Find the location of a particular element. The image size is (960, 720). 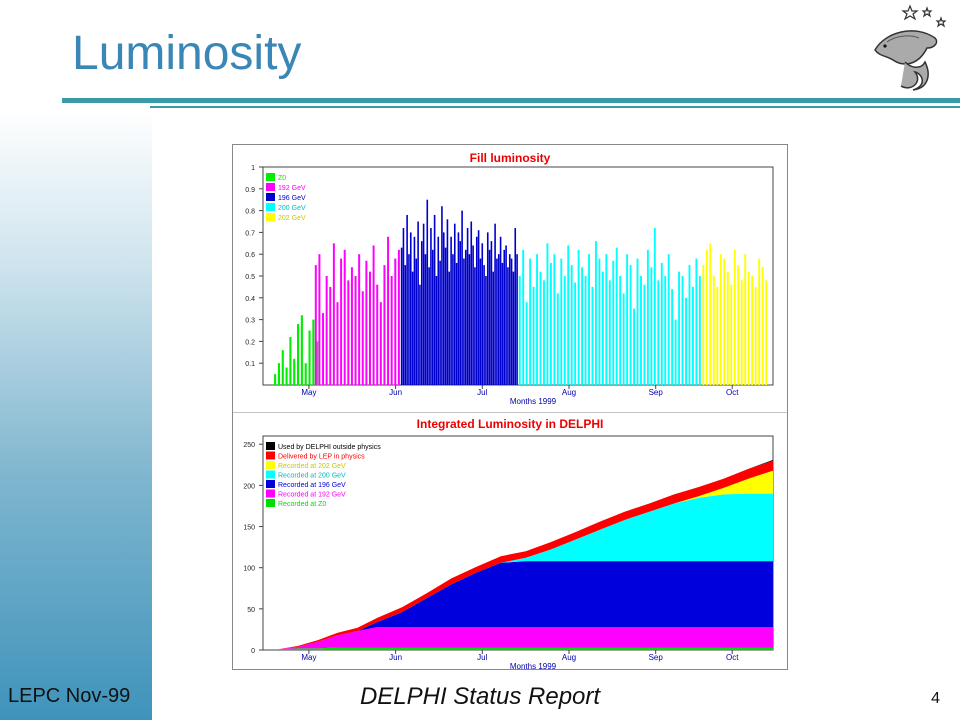

area-delivered-by-lep-in-physics is located at coordinates (525, 555).